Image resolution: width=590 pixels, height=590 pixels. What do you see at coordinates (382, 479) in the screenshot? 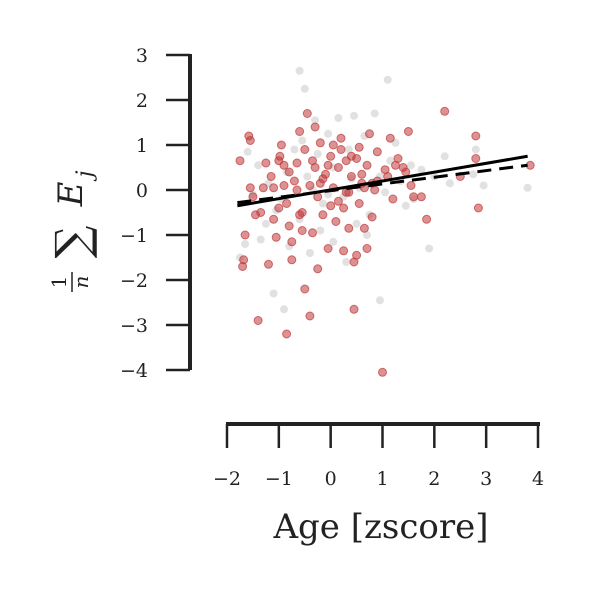
I see `x-tick-label: 1` at bounding box center [382, 479].